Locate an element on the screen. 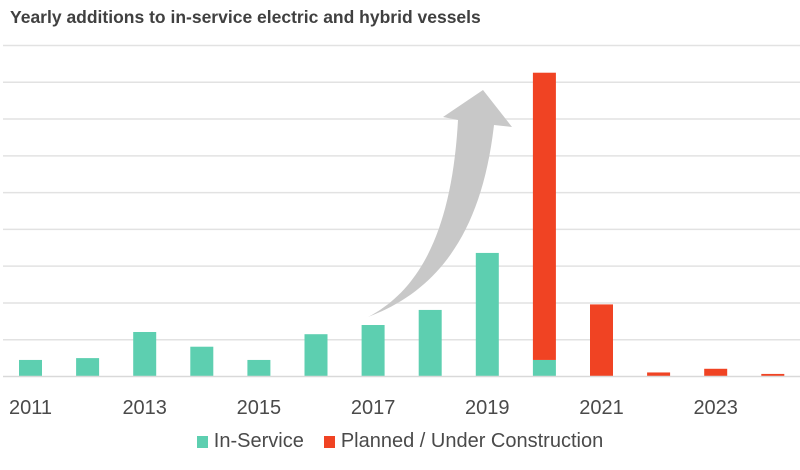 The width and height of the screenshot is (800, 470). x-axis-ticks: 2011 2013 2015 2017 2019 2021 2023 is located at coordinates (373, 408).